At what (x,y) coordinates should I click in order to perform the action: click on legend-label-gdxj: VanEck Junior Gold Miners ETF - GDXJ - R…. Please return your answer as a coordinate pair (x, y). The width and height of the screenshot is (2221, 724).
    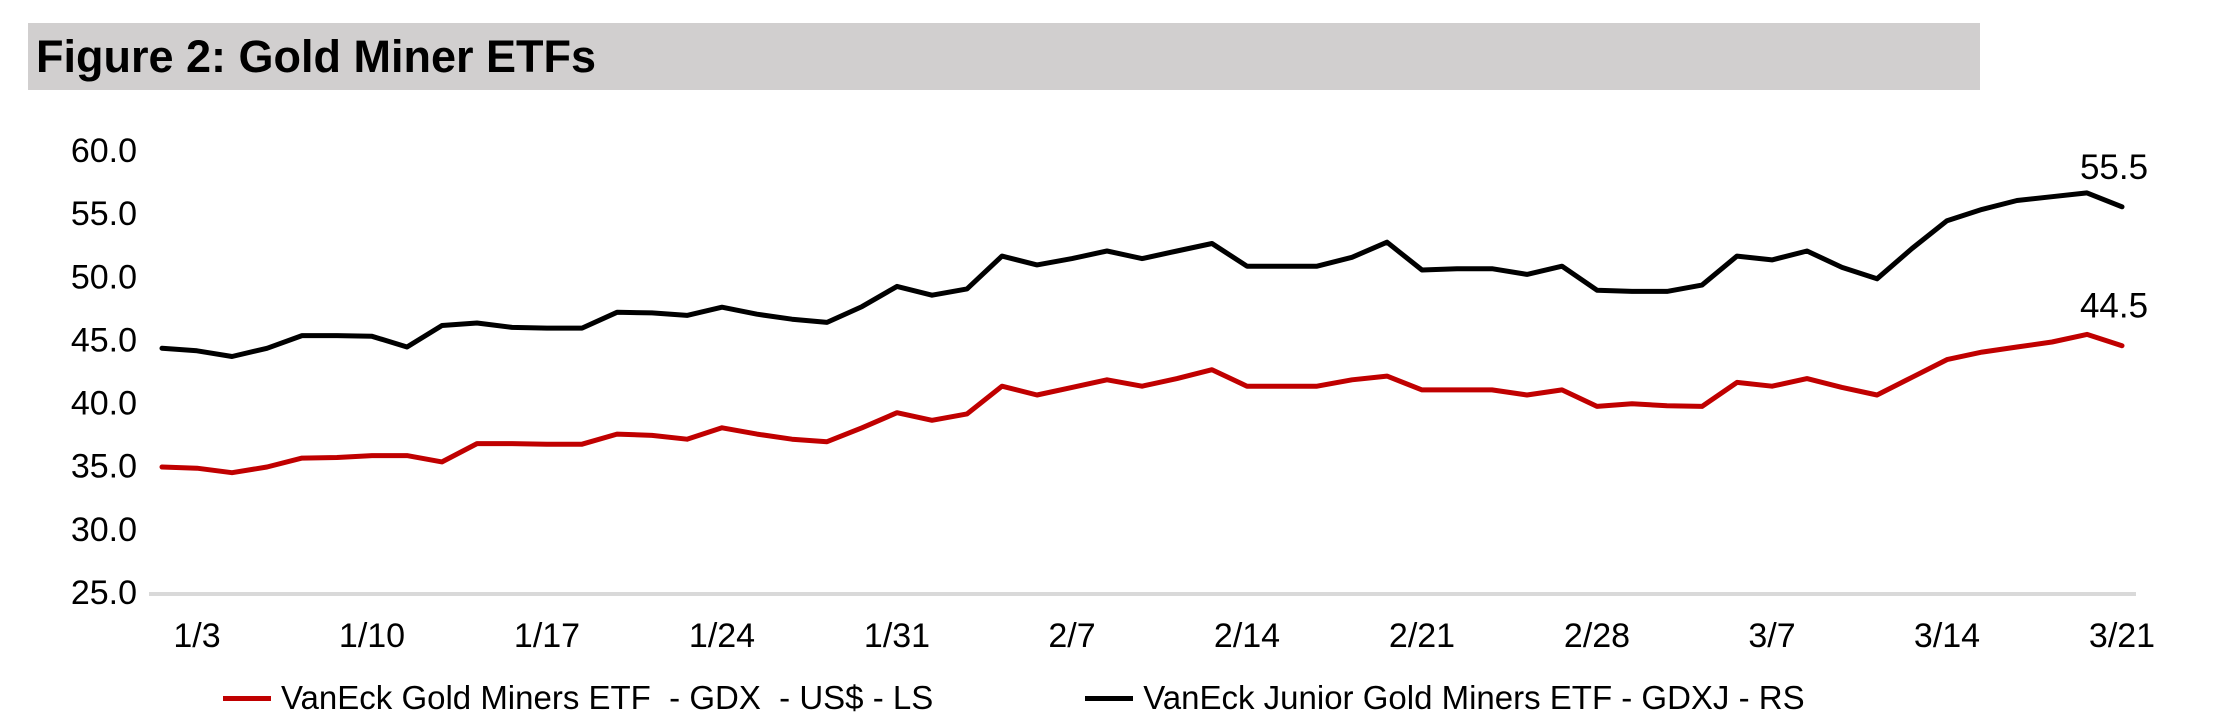
    Looking at the image, I should click on (1474, 697).